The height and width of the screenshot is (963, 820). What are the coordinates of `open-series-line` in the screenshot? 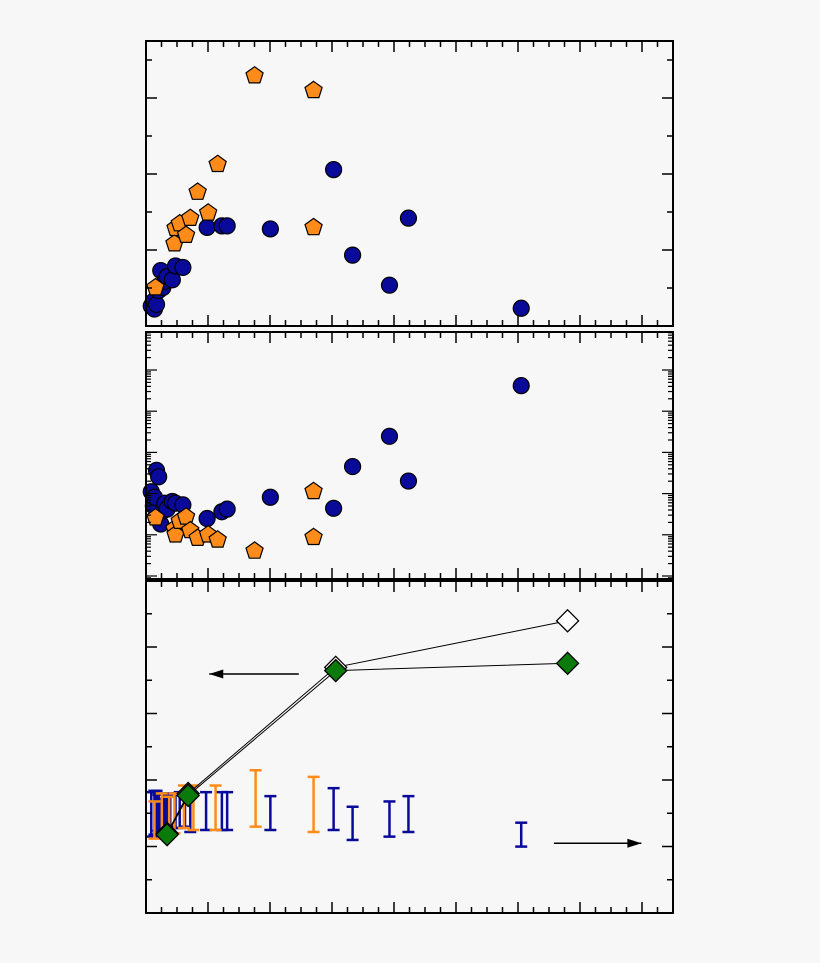 It's located at (367, 727).